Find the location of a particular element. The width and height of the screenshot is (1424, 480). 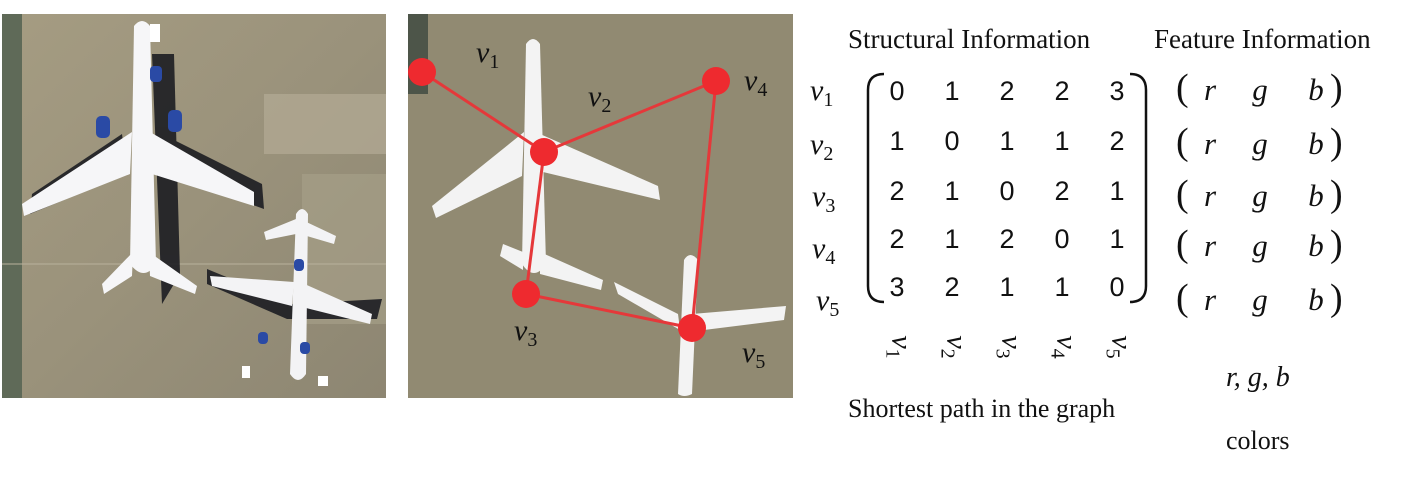

graph-label-v4: v4 is located at coordinates (756, 82).